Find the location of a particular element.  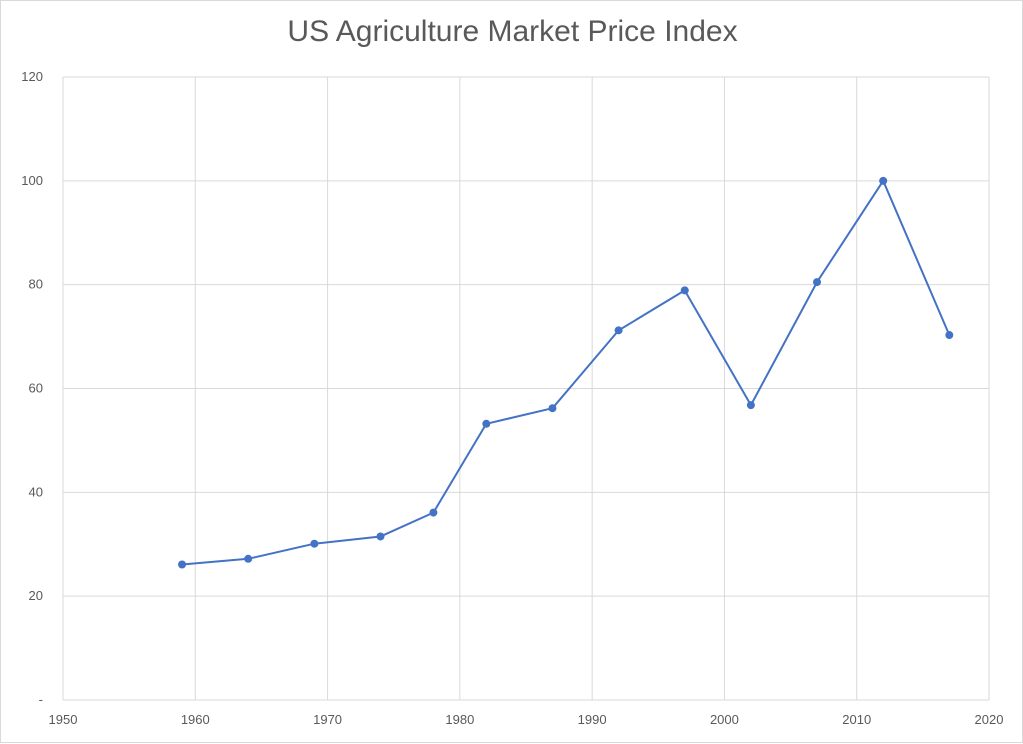

x-tick-label: 1980 is located at coordinates (459, 719).